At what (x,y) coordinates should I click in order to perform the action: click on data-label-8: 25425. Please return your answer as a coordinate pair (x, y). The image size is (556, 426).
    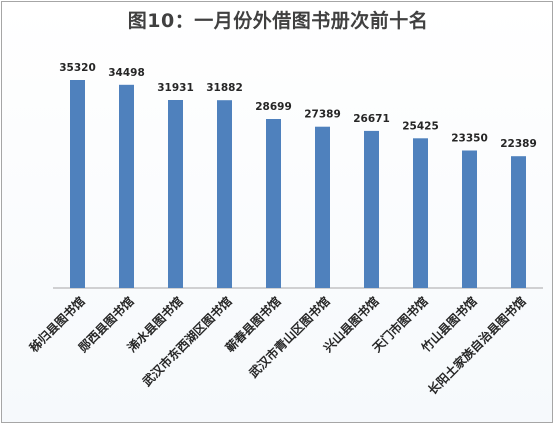
    Looking at the image, I should click on (420, 126).